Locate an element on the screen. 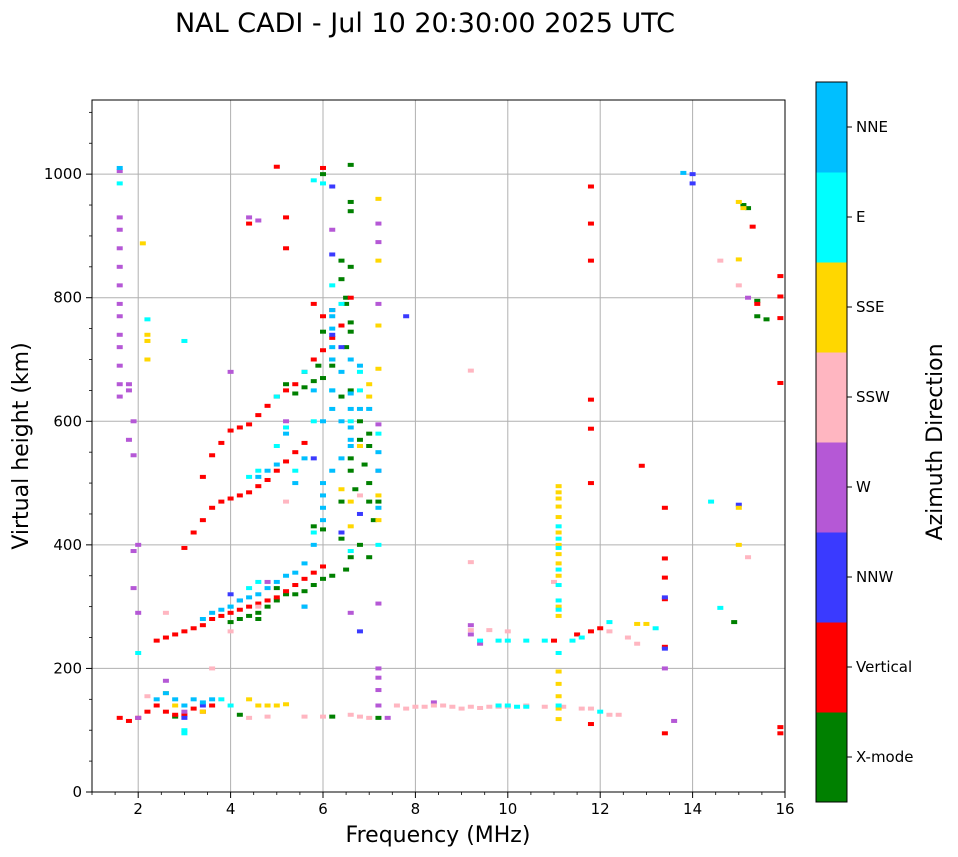 This screenshot has height=857, width=958. x-tick-label: 12 is located at coordinates (600, 809).